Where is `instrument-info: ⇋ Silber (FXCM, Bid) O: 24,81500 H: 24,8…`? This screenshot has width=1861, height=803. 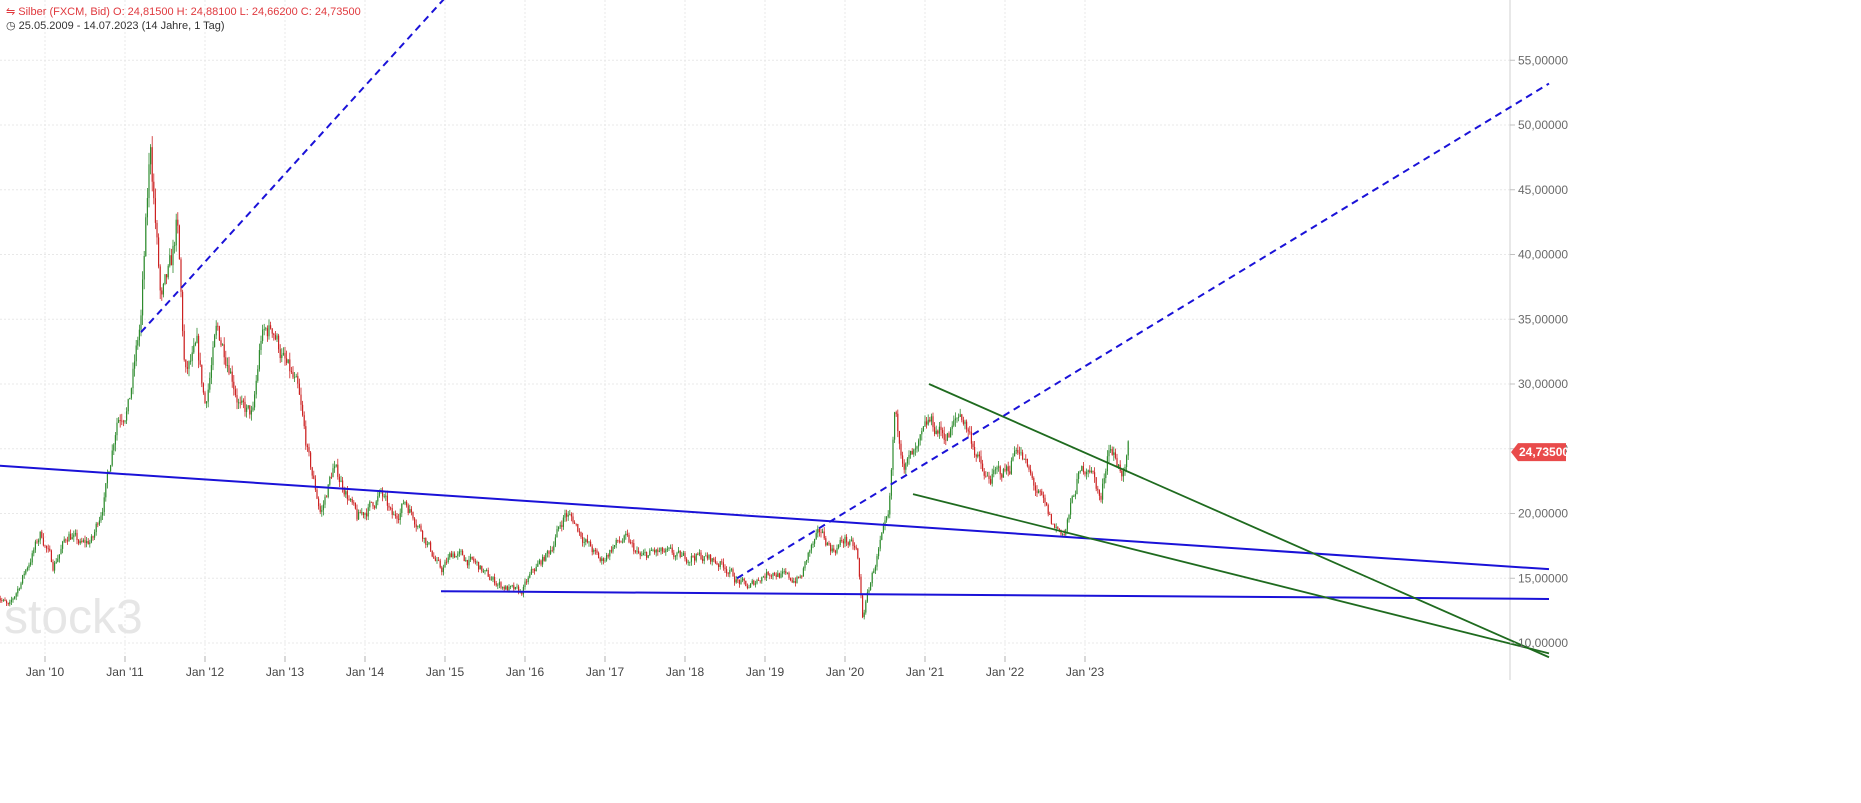
instrument-info: ⇋ Silber (FXCM, Bid) O: 24,81500 H: 24,8… is located at coordinates (183, 11).